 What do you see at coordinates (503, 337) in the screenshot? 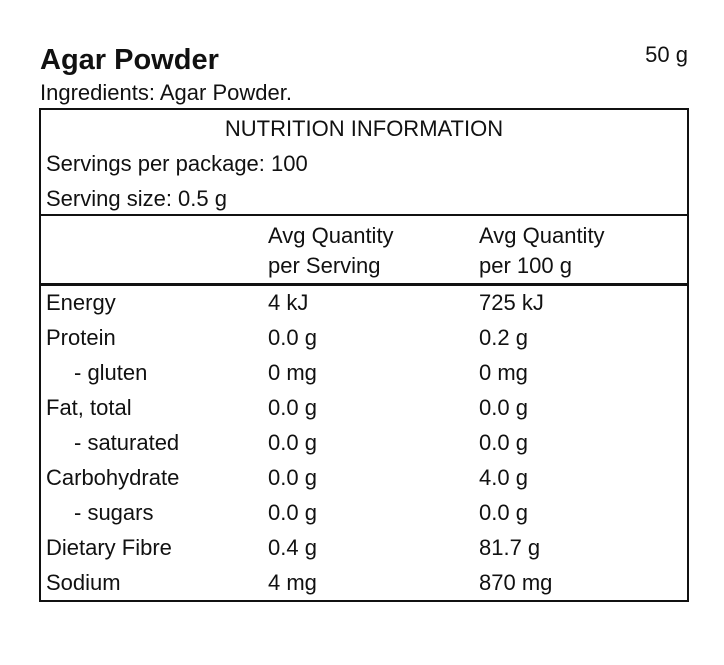
I see `nutrient-value: 0.2 g` at bounding box center [503, 337].